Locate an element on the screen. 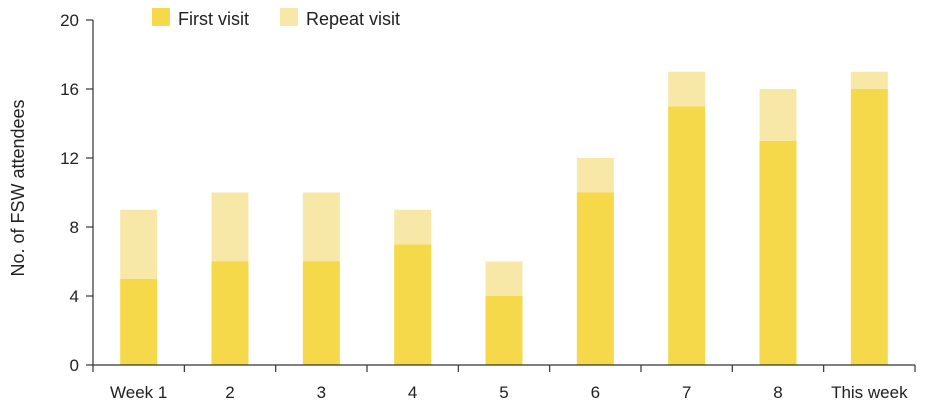 The image size is (933, 406). legend-swatch-first-visit is located at coordinates (161, 17).